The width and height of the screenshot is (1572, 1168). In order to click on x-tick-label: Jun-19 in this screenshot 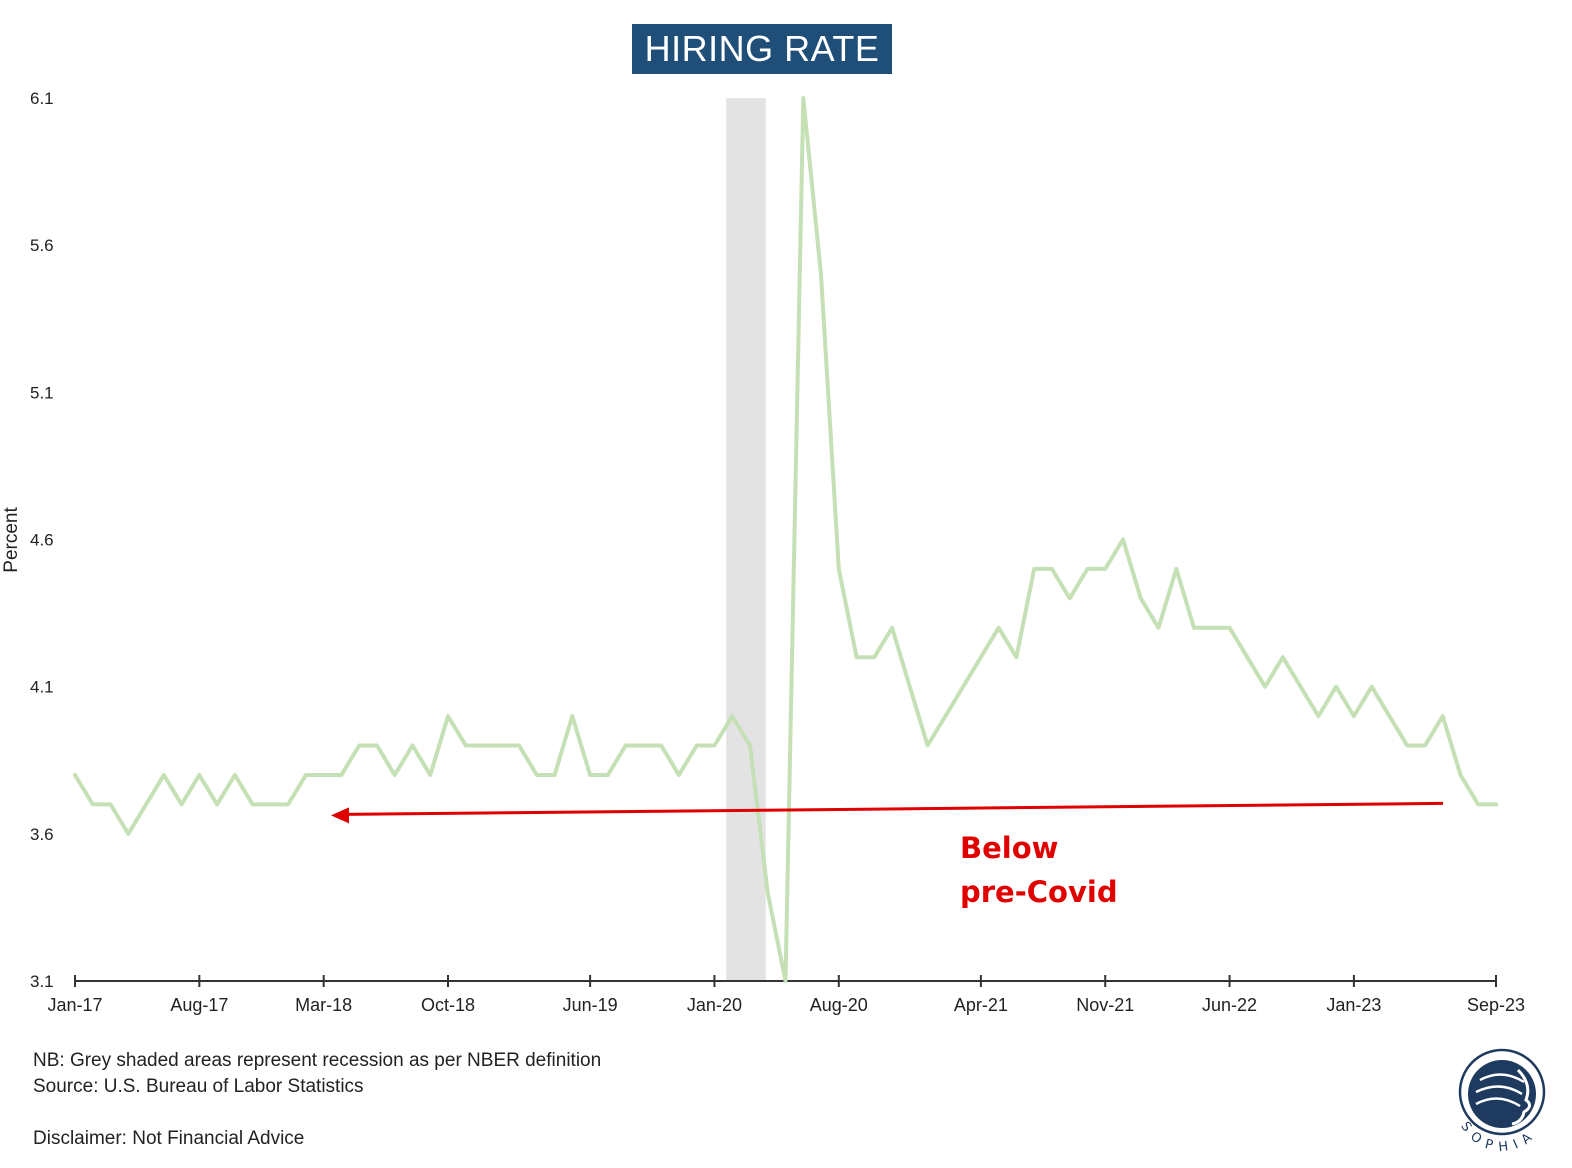, I will do `click(590, 1005)`.